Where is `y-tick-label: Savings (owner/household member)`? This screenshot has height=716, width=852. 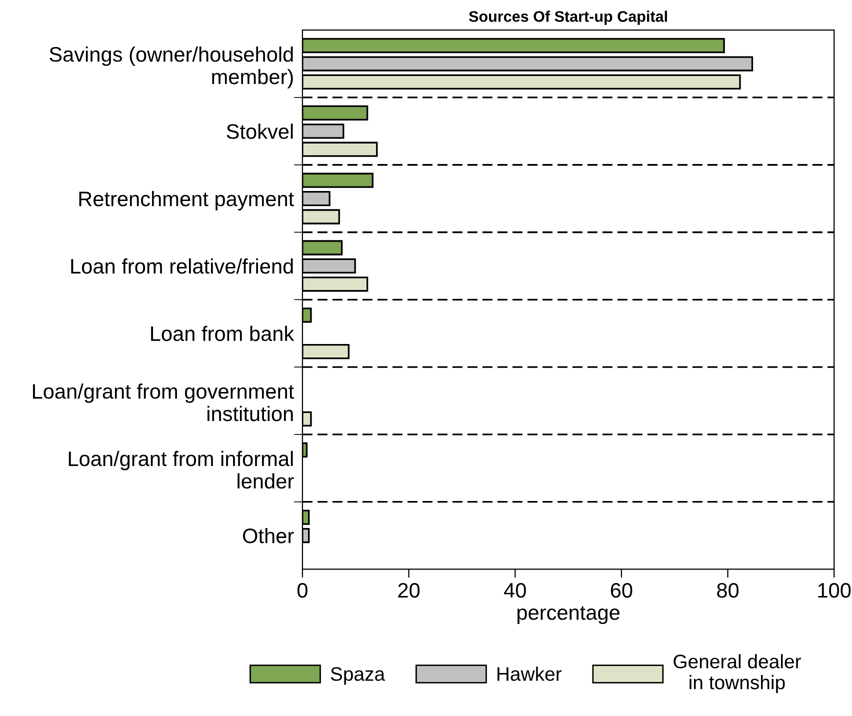
y-tick-label: Savings (owner/household member) is located at coordinates (171, 67).